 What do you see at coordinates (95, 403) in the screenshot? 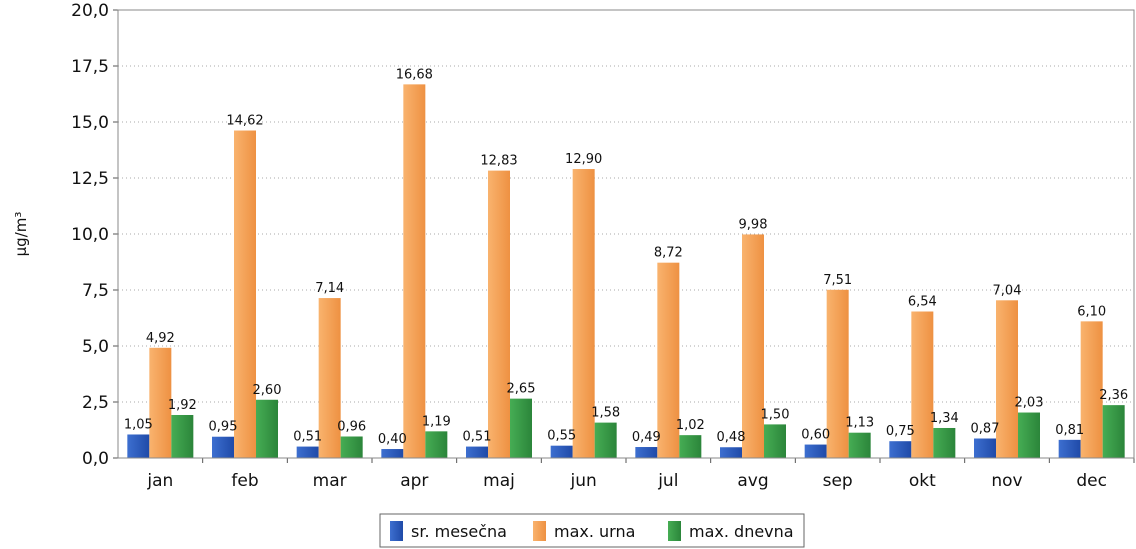
I see `y-tick-label: 2,5` at bounding box center [95, 403].